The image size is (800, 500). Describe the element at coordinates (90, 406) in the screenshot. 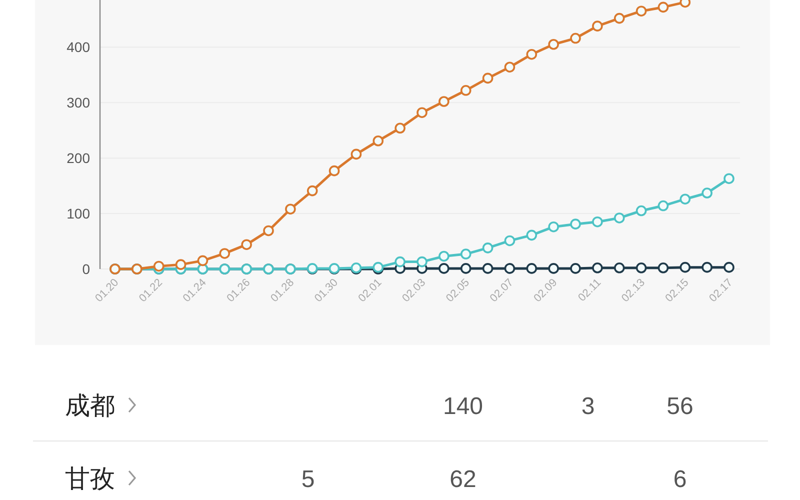

I see `text: 成都` at that location.